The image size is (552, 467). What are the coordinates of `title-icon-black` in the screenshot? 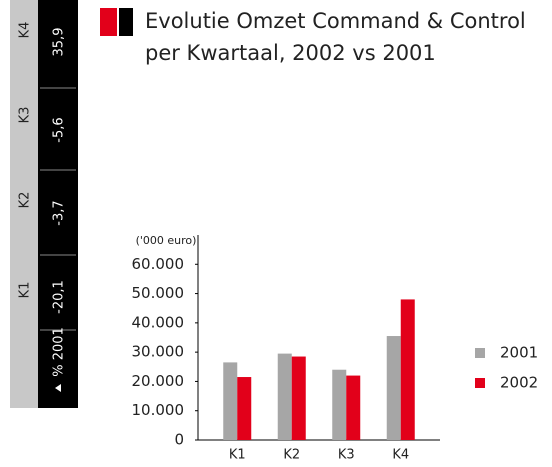 It's located at (126, 22).